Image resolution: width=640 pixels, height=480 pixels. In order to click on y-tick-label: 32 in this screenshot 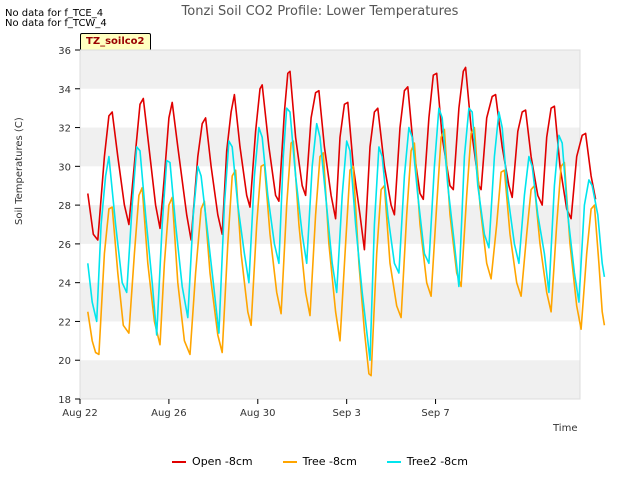, I will do `click(64, 129)`.